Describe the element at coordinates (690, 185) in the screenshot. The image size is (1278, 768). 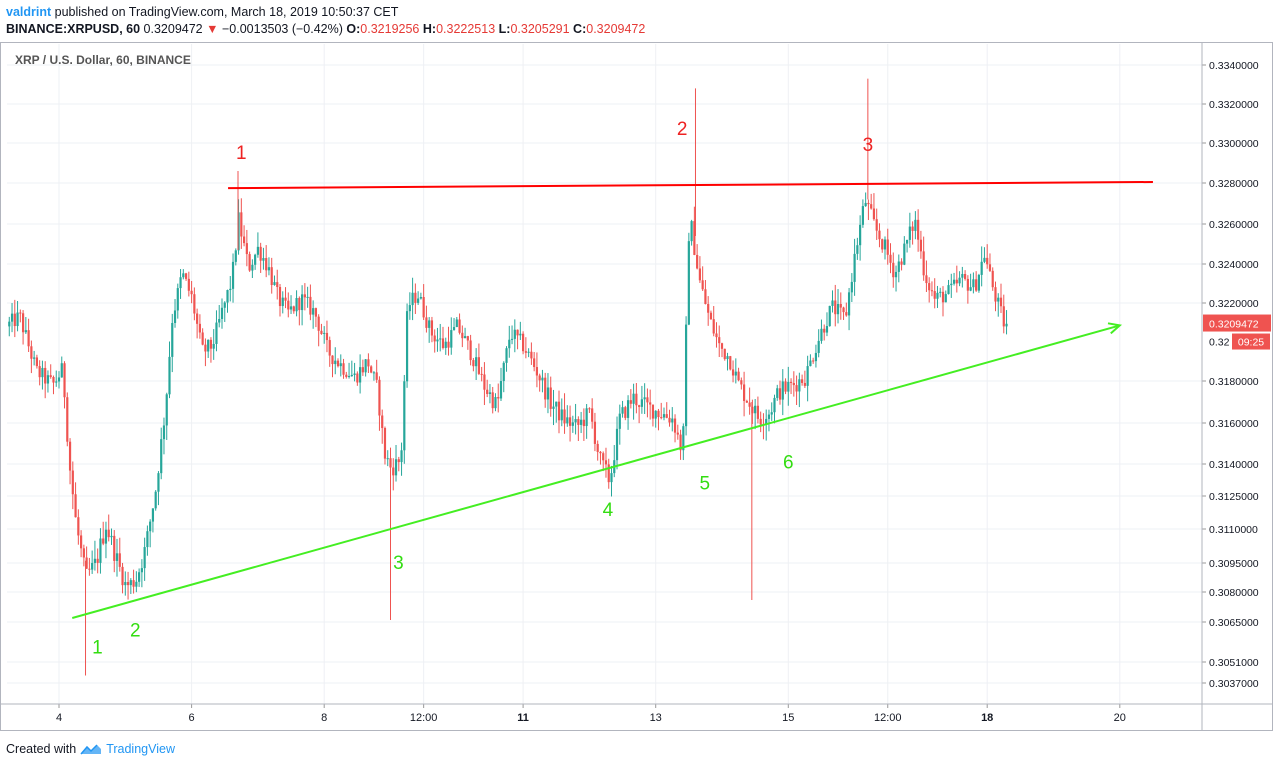
I see `resistance-line` at that location.